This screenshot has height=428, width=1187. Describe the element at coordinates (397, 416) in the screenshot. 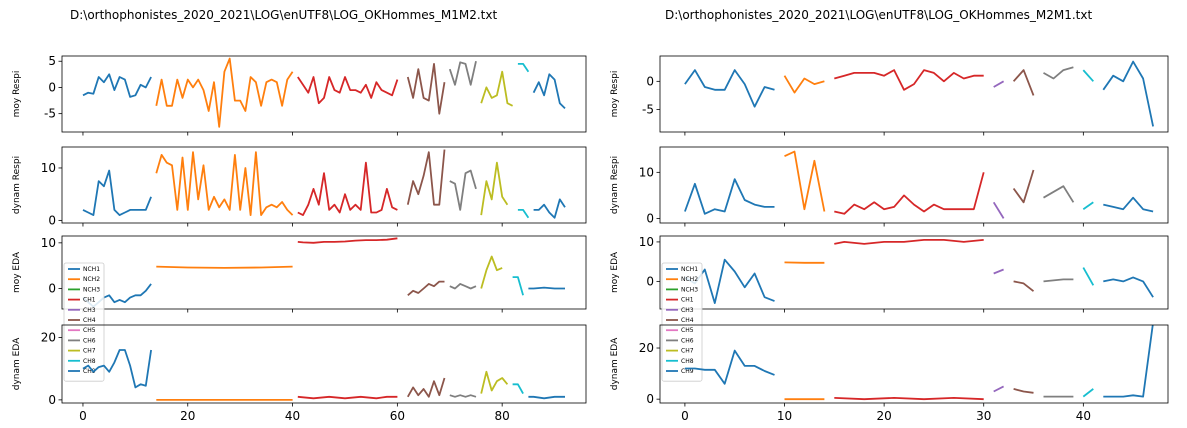

I see `x-tick-label: 60` at that location.